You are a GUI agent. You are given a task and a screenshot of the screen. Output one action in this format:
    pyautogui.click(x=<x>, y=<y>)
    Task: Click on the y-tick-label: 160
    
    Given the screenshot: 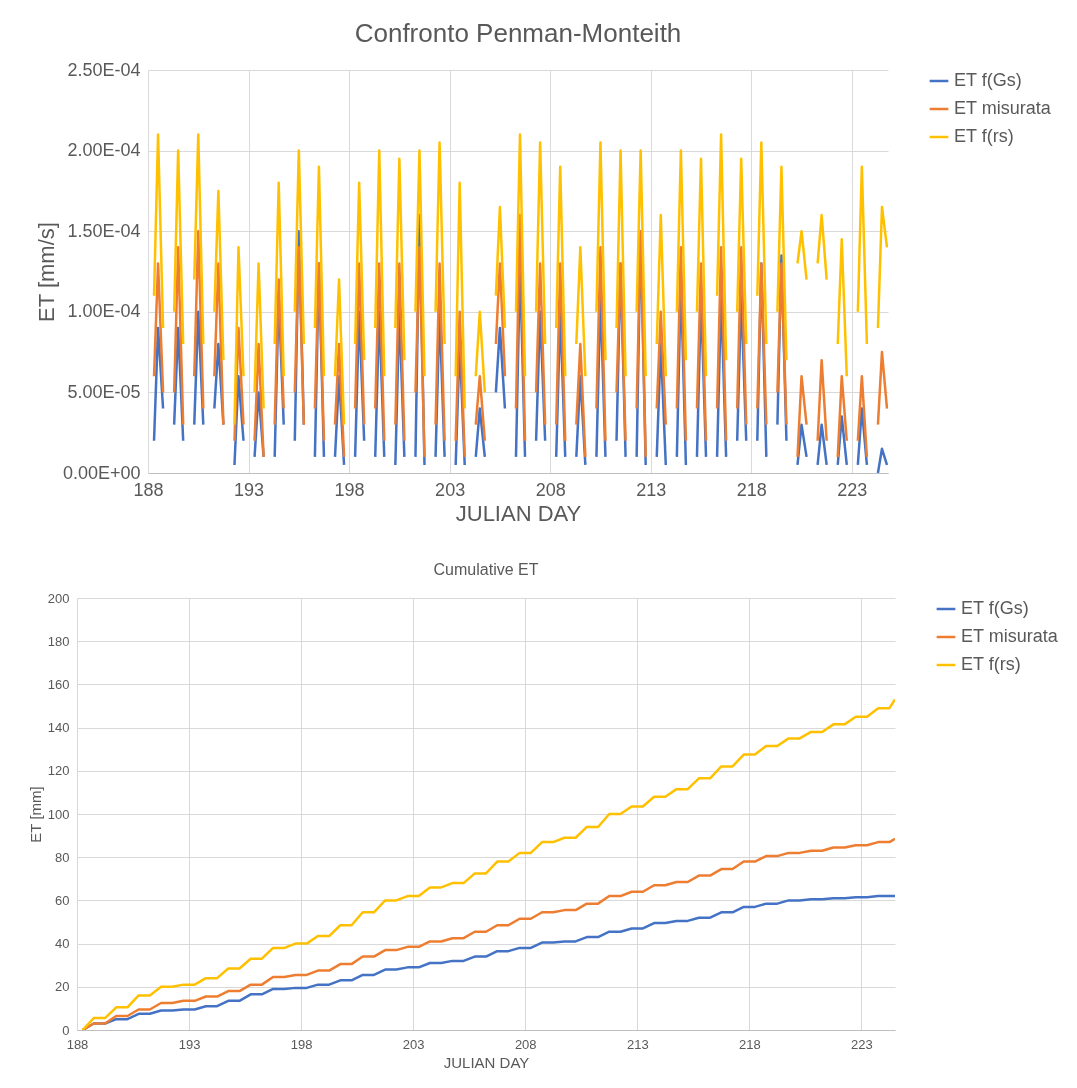 What is the action you would take?
    pyautogui.click(x=58, y=684)
    